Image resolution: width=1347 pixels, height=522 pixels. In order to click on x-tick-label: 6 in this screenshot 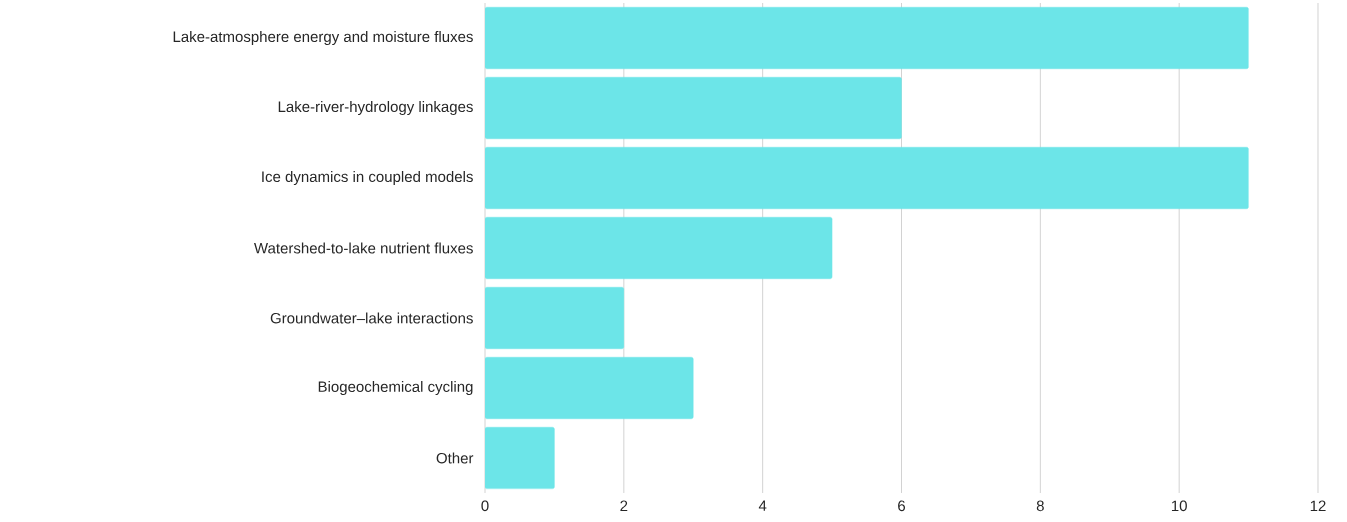, I will do `click(902, 506)`.